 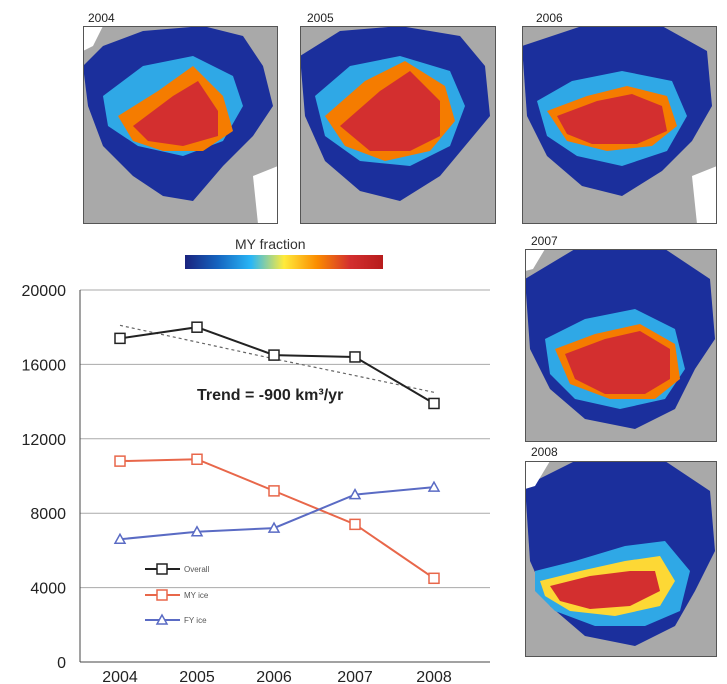 I want to click on series-line-my-ice, so click(x=277, y=519).